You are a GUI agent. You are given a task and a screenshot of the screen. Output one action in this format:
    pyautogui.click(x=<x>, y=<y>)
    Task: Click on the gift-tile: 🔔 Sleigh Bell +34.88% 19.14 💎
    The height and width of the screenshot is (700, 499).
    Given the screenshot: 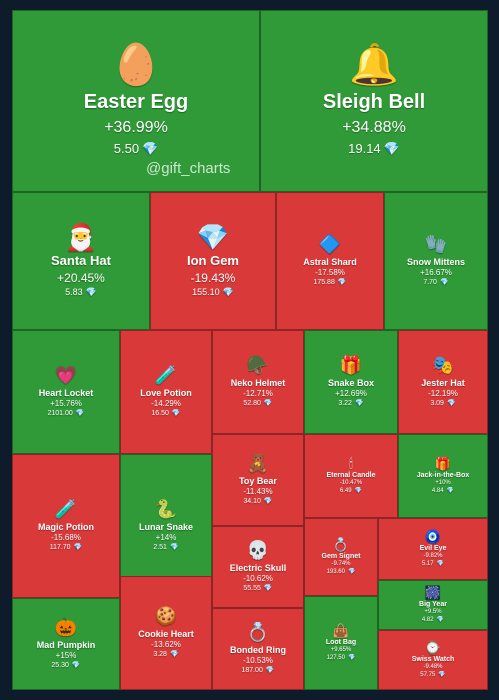 What is the action you would take?
    pyautogui.click(x=374, y=101)
    